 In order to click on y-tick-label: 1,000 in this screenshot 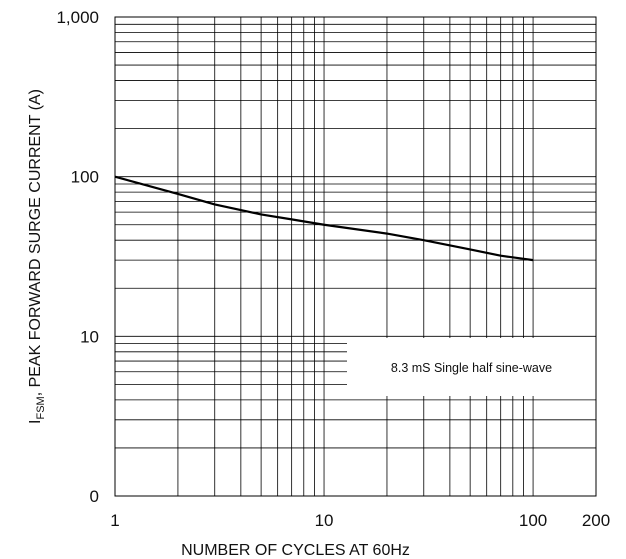, I will do `click(77, 17)`.